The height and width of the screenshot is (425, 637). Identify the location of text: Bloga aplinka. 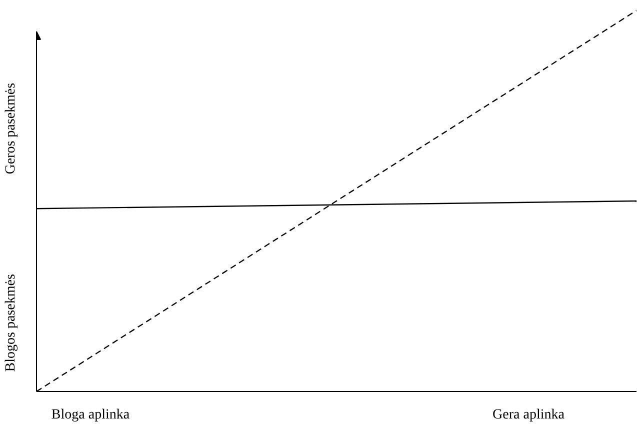
(90, 415).